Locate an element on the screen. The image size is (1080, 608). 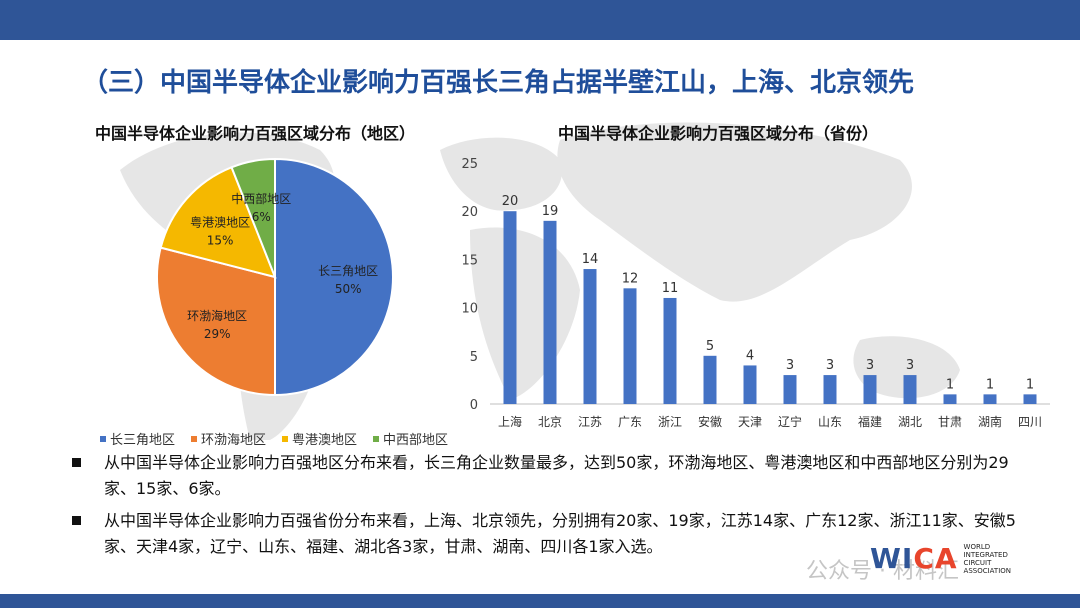
y-tick-label: 15 is located at coordinates (469, 260).